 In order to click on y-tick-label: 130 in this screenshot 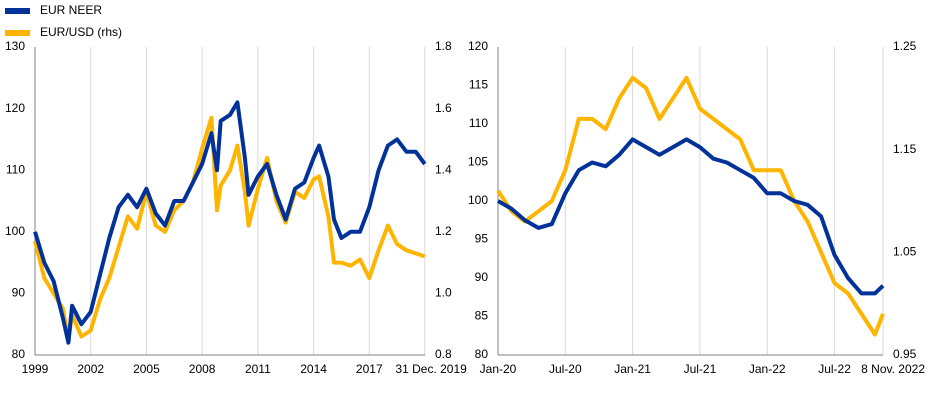, I will do `click(15, 46)`.